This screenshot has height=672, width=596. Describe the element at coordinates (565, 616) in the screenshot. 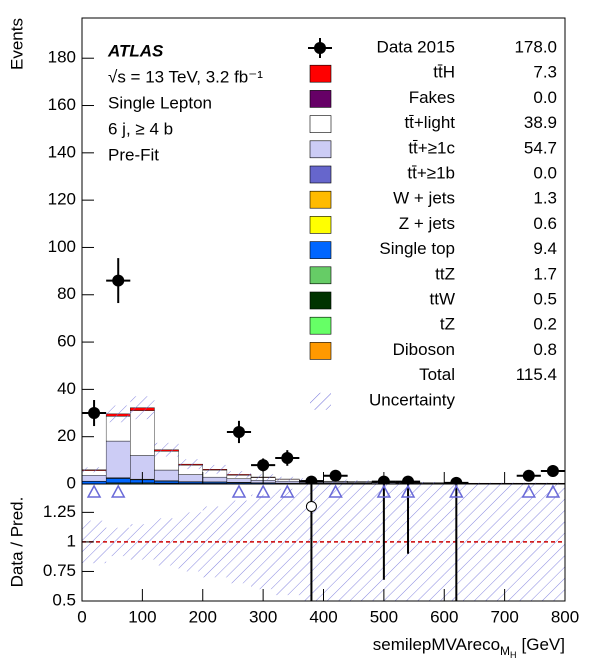

I see `x-tick-label: 800` at that location.